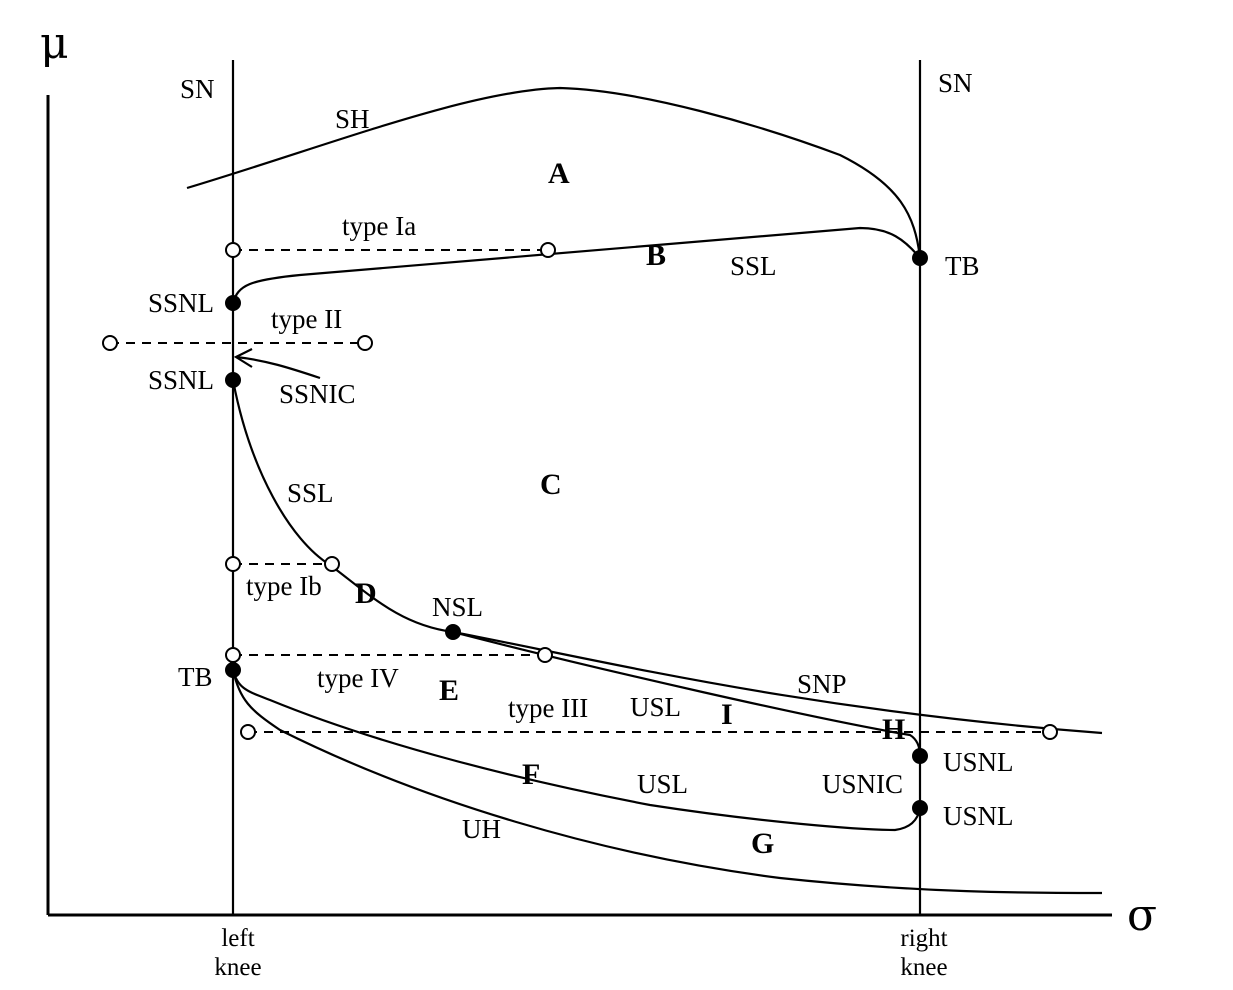 The image size is (1233, 990). What do you see at coordinates (920, 756) in the screenshot?
I see `usnl-upper-point` at bounding box center [920, 756].